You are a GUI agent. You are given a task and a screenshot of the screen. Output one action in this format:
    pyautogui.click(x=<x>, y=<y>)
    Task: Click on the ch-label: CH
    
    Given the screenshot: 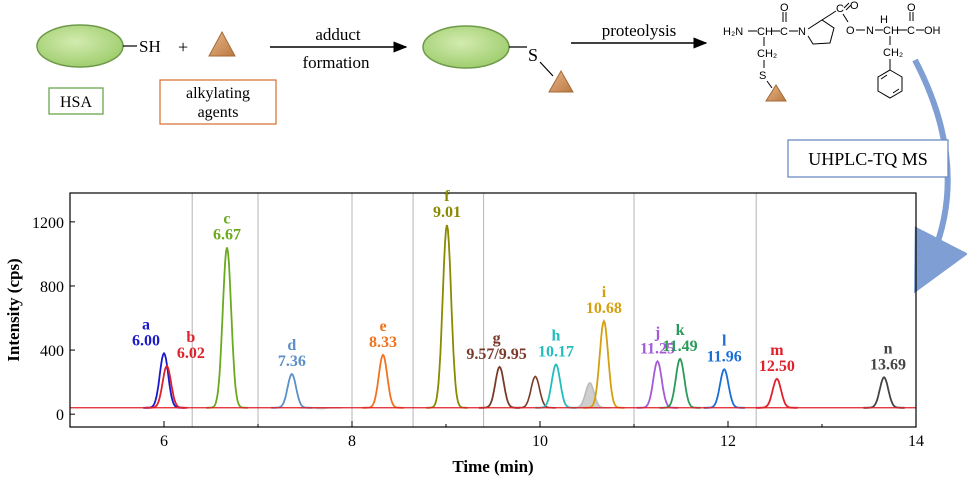 What is the action you would take?
    pyautogui.click(x=765, y=32)
    